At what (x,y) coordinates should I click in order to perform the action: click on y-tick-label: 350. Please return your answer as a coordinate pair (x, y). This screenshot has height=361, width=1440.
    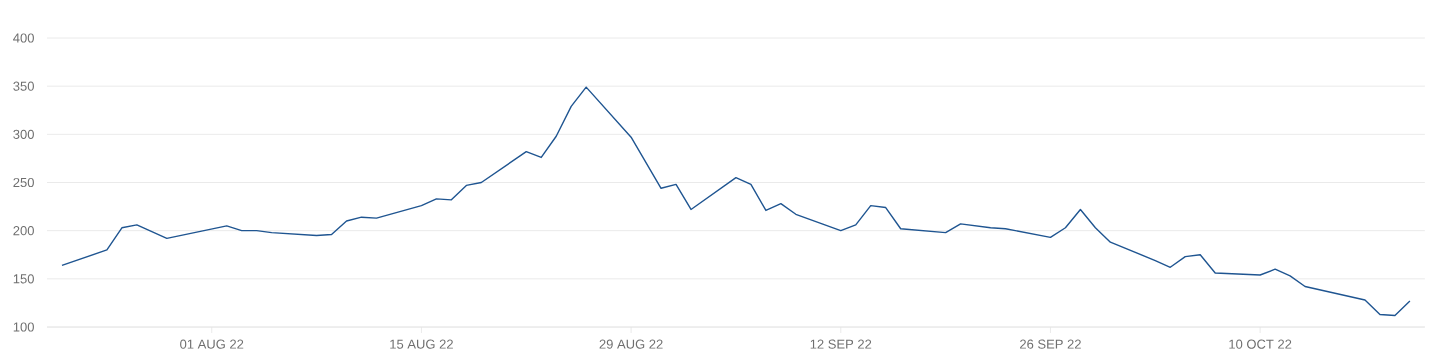
    Looking at the image, I should click on (23, 86).